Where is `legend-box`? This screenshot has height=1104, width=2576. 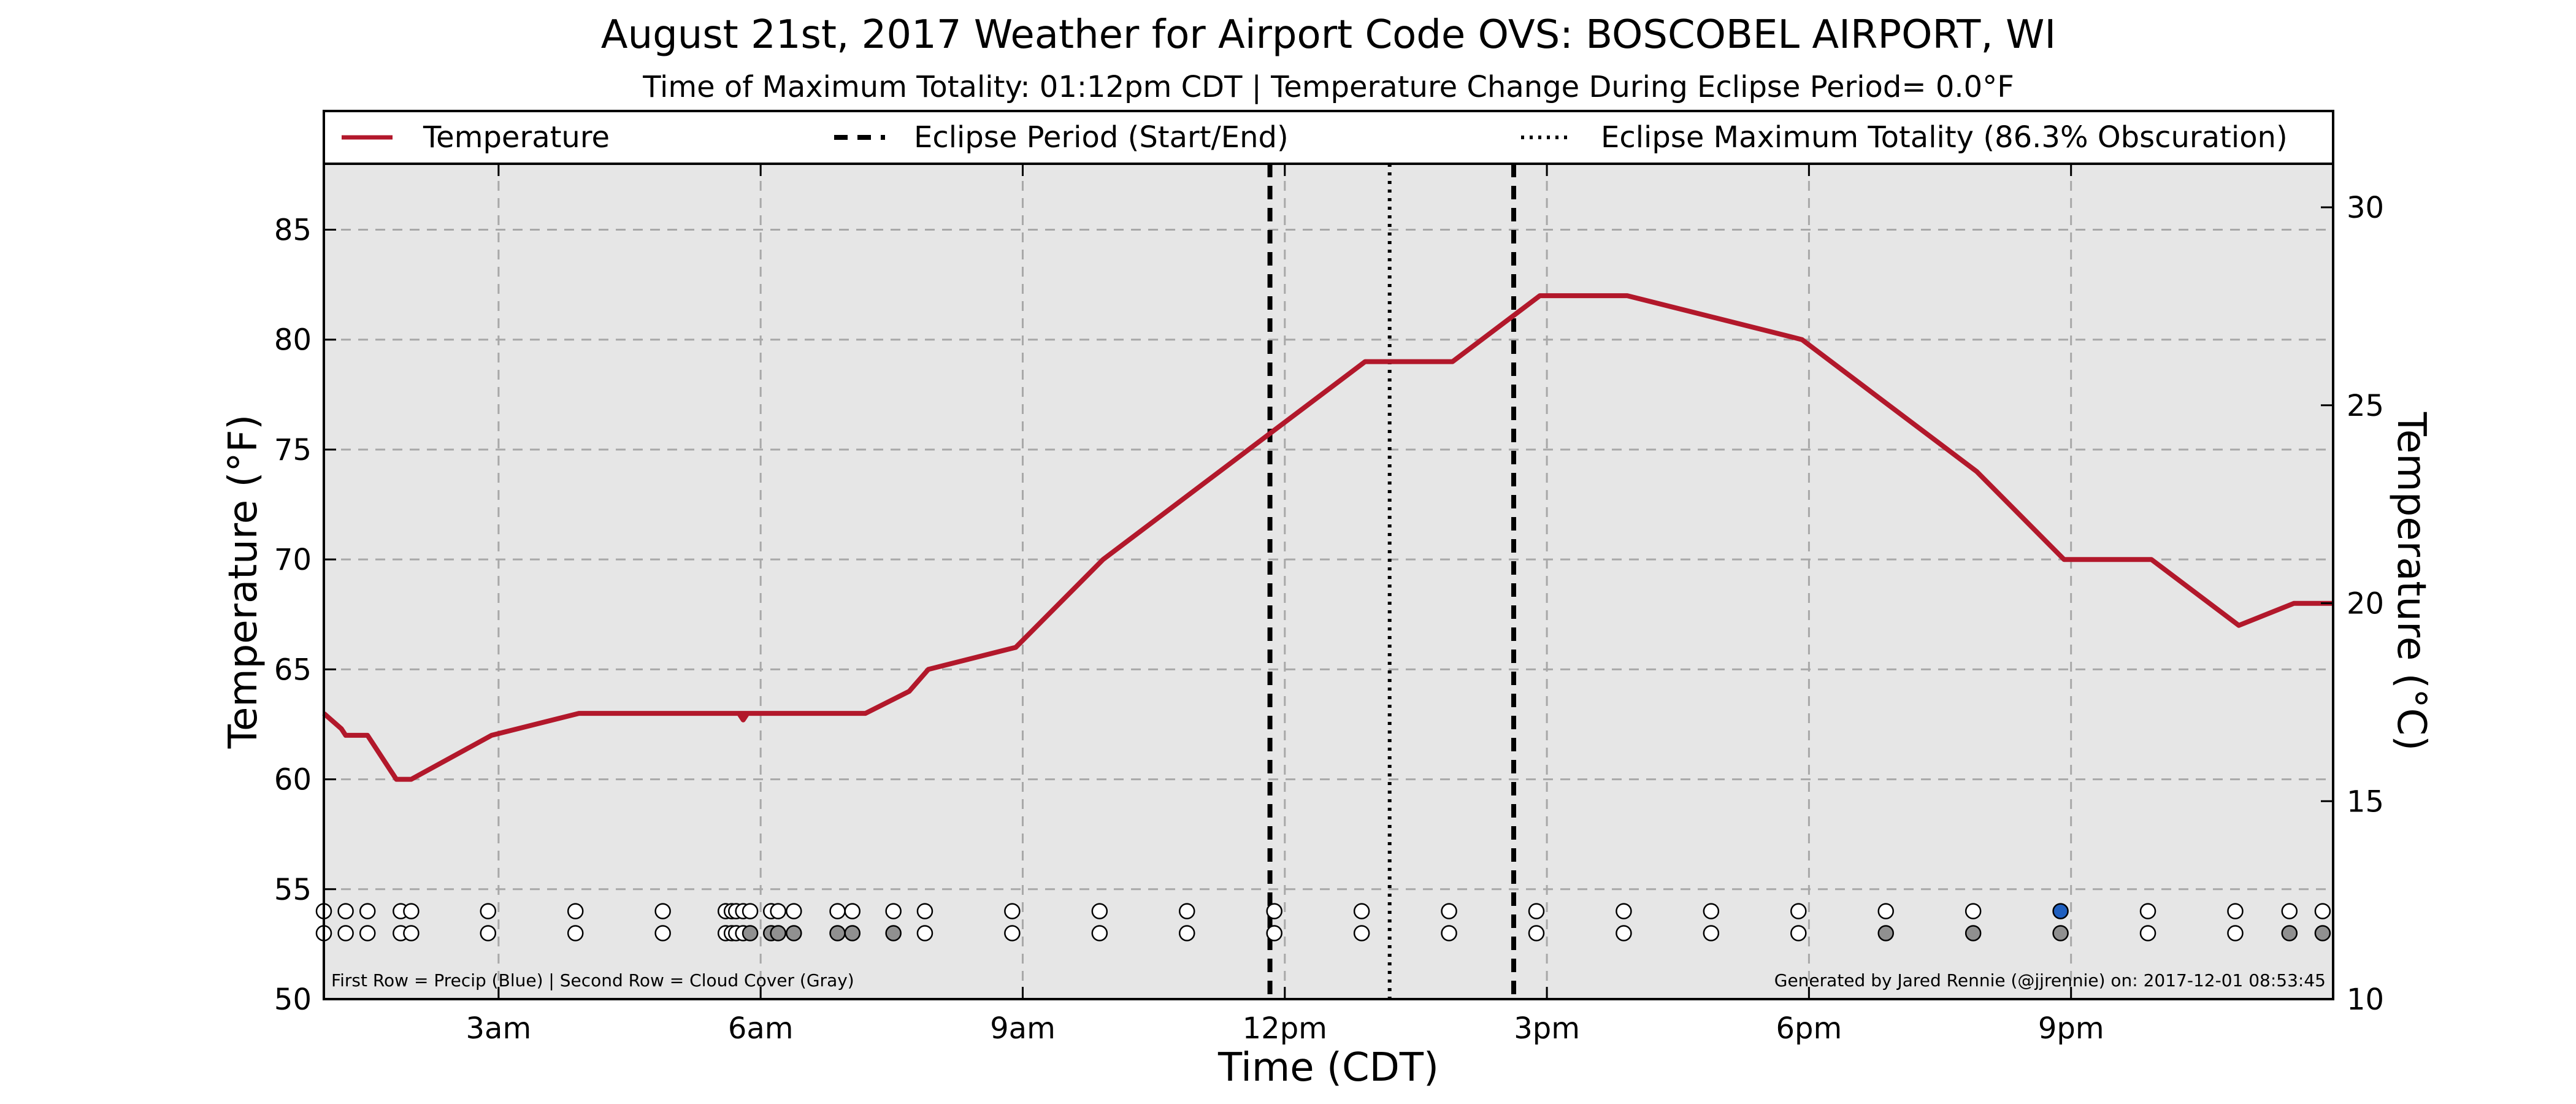
legend-box is located at coordinates (1328, 137).